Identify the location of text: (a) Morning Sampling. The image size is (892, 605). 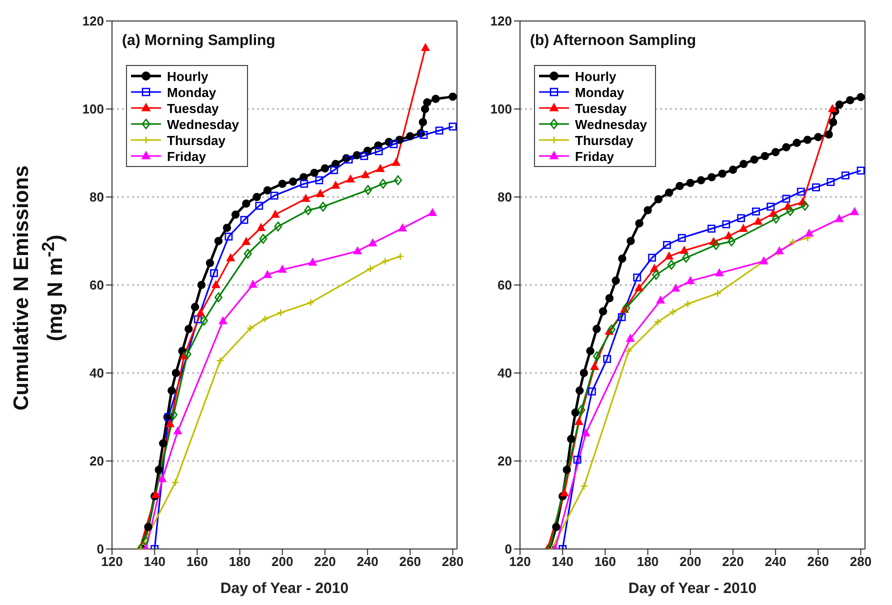
(199, 40).